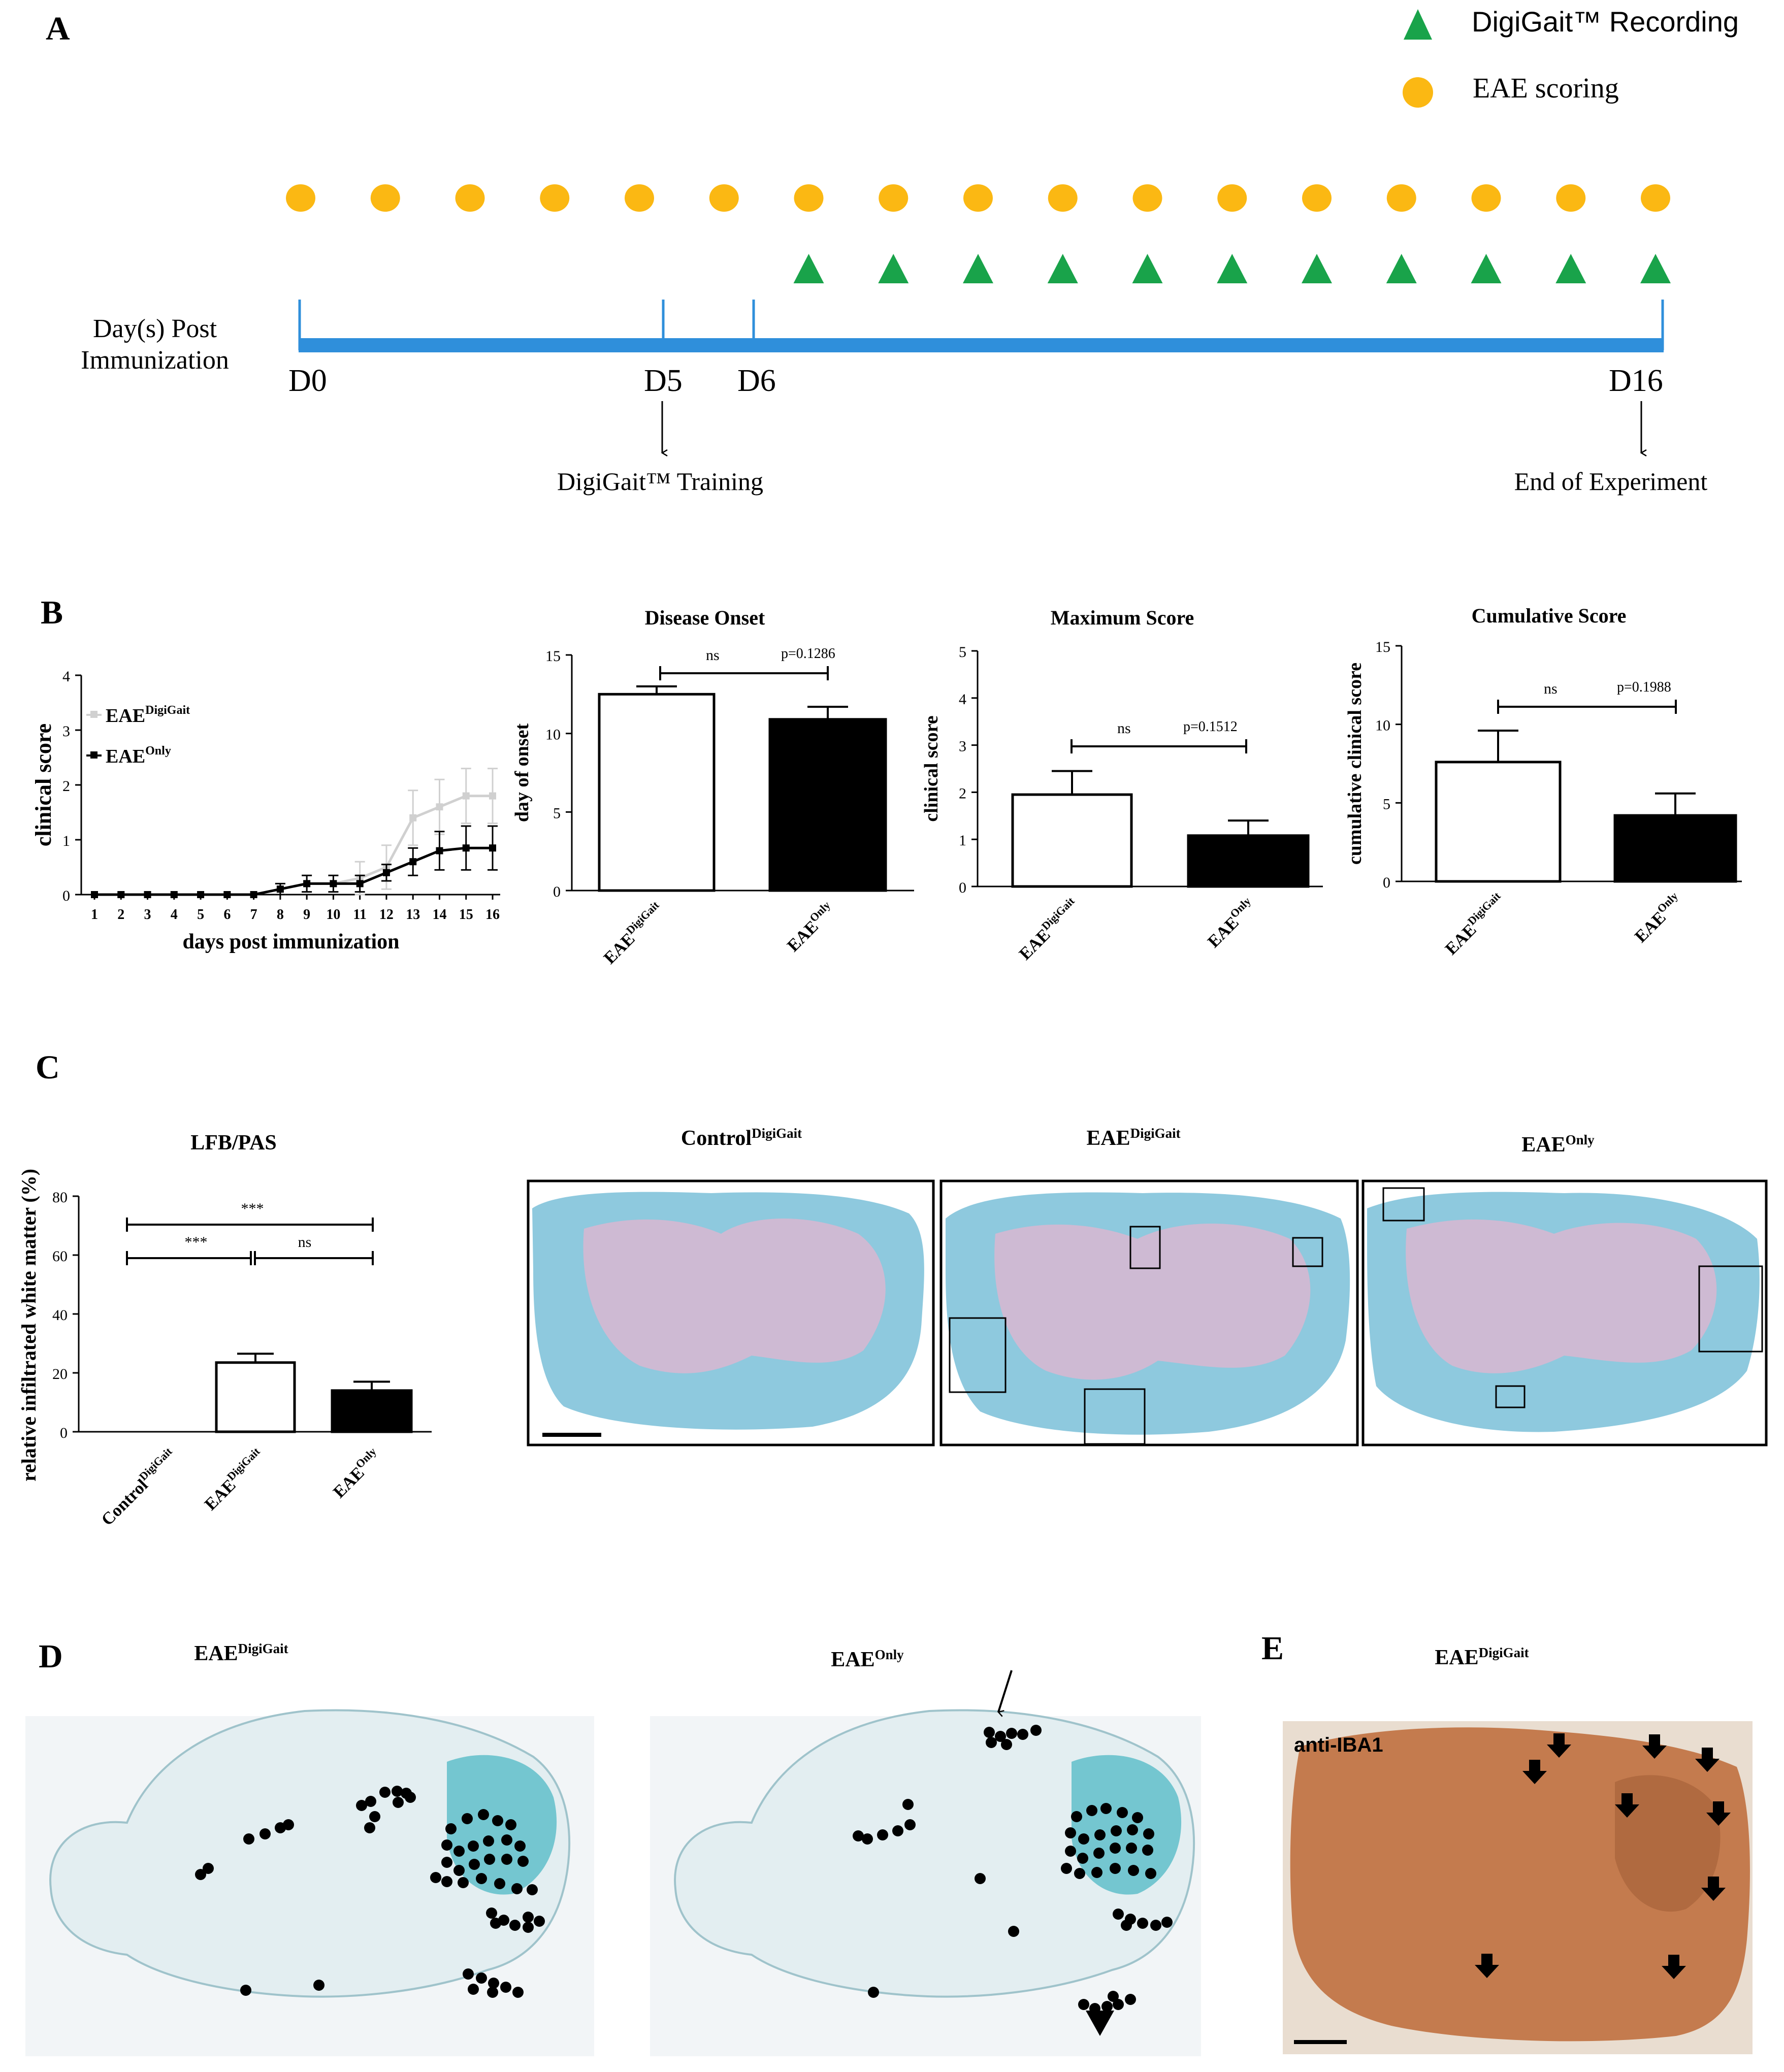 This screenshot has width=1784, height=2072. Describe the element at coordinates (1013, 1869) in the screenshot. I see `d-lesion-dots-only` at that location.